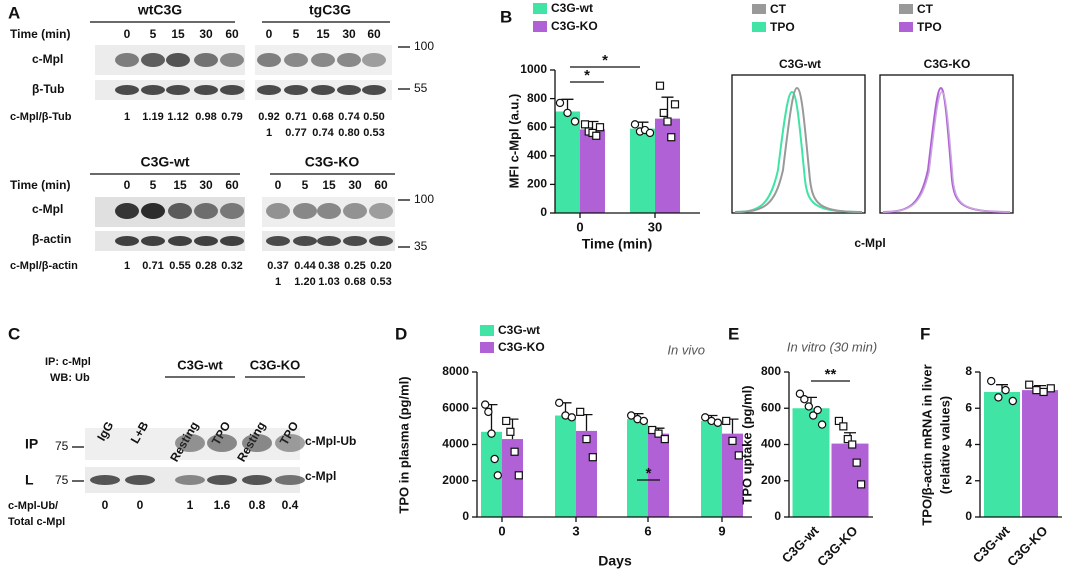  I want to click on ip-label: WB: Ub, so click(70, 378).